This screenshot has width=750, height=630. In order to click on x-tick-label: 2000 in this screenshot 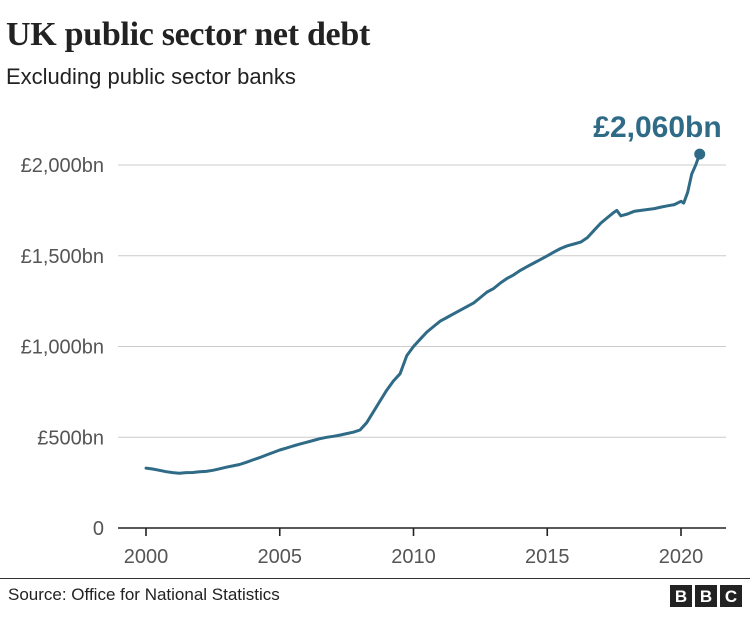, I will do `click(146, 557)`.